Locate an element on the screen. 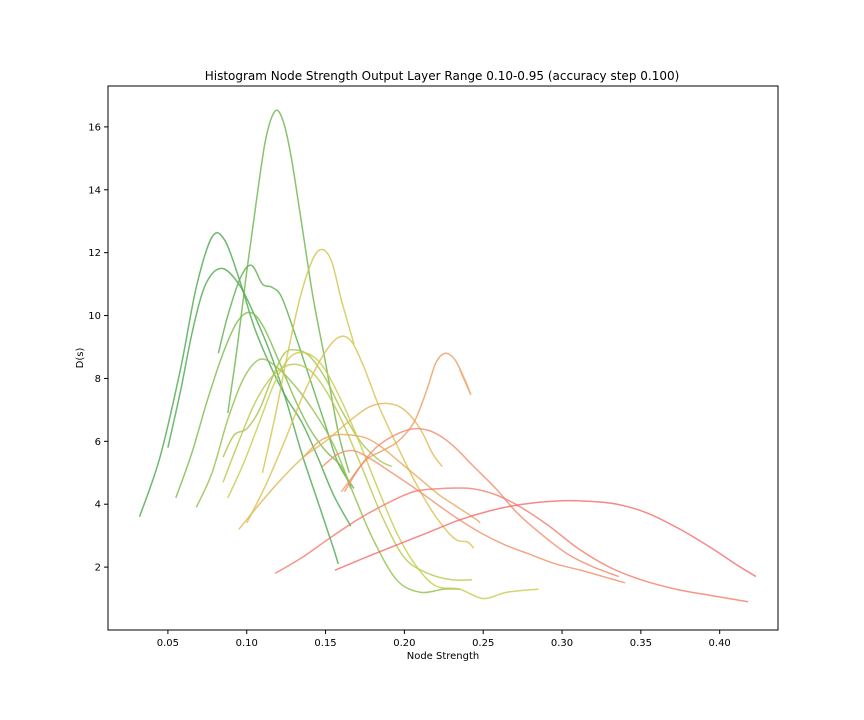  x-axis: 0.05 0.10 0.15 0.20 0.25 0.30 0.35 0.40 is located at coordinates (444, 639).